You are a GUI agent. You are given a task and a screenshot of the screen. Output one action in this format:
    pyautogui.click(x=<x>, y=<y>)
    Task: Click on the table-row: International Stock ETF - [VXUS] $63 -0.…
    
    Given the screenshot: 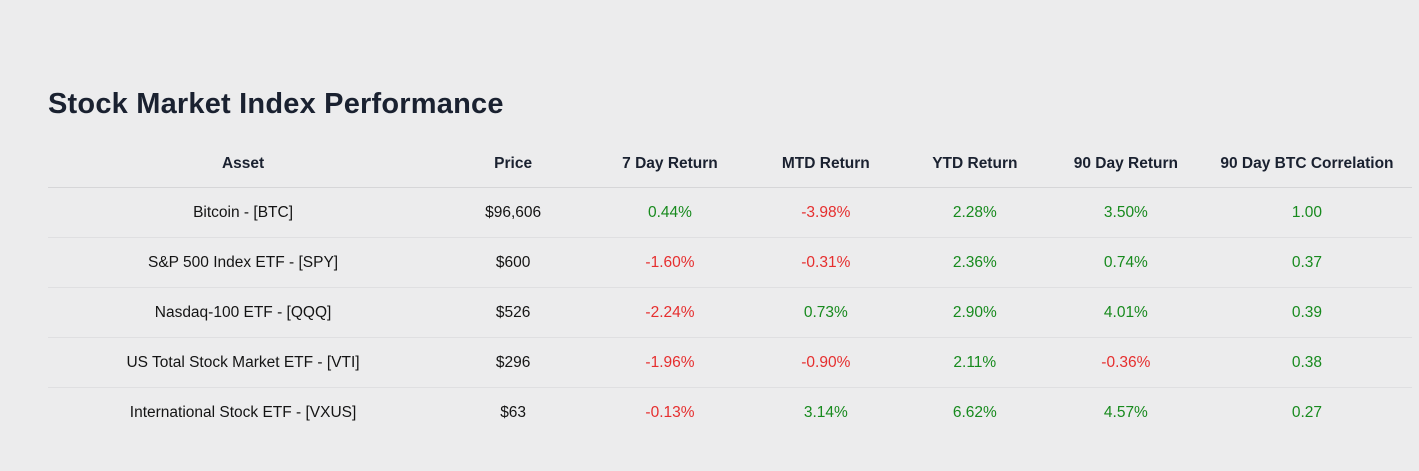 What is the action you would take?
    pyautogui.click(x=730, y=413)
    